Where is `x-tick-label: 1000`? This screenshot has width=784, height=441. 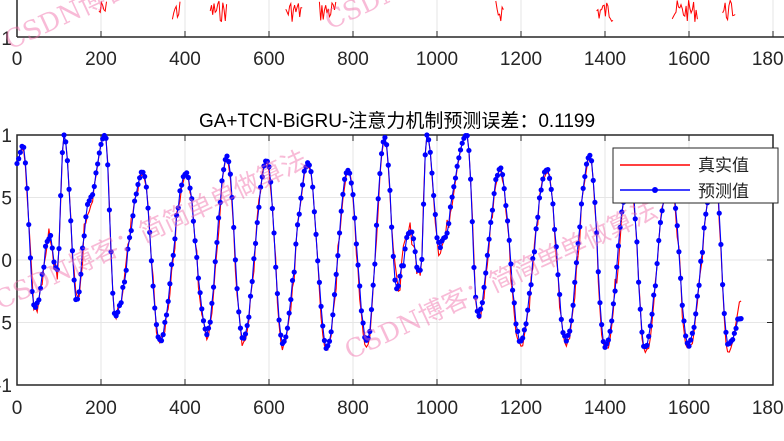 x-tick-label: 1000 is located at coordinates (437, 59).